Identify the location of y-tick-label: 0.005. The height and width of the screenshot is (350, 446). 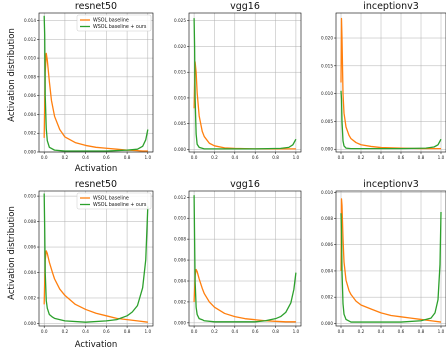
(180, 123).